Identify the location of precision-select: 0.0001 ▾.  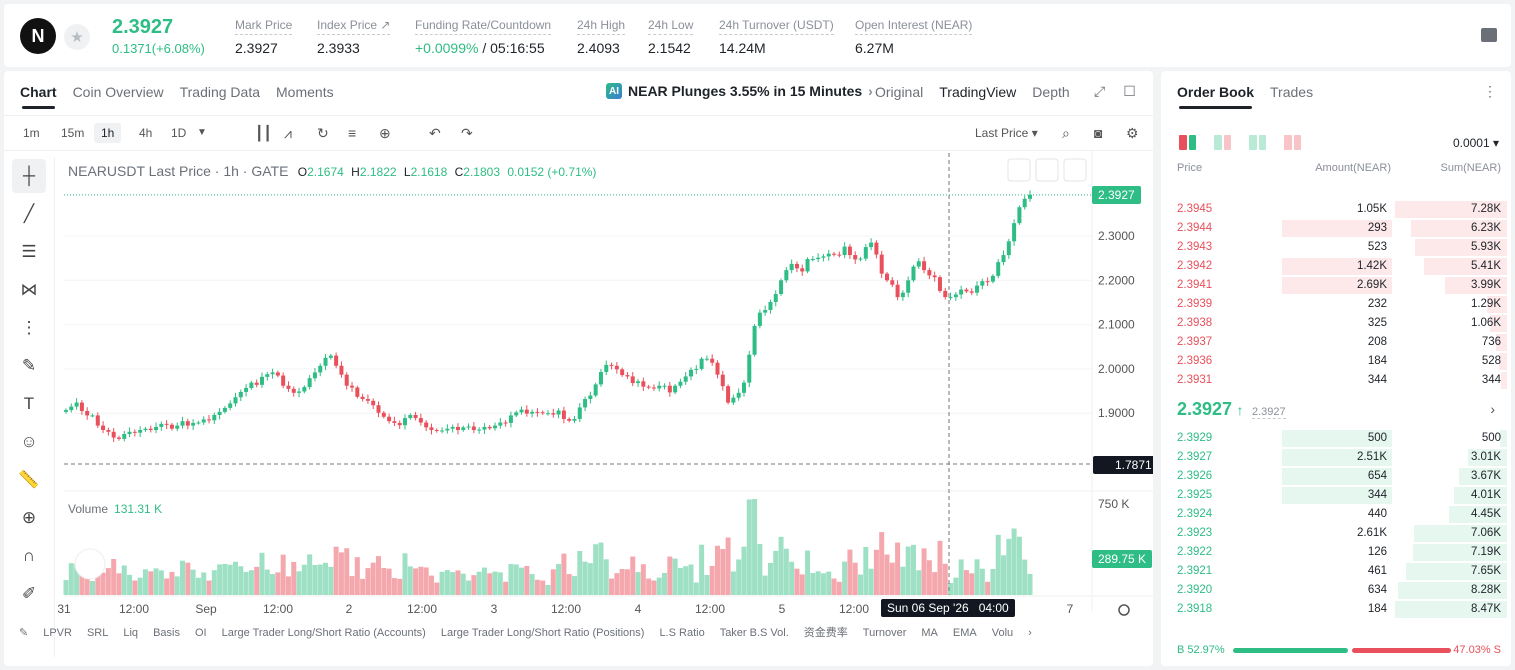
(1475, 143).